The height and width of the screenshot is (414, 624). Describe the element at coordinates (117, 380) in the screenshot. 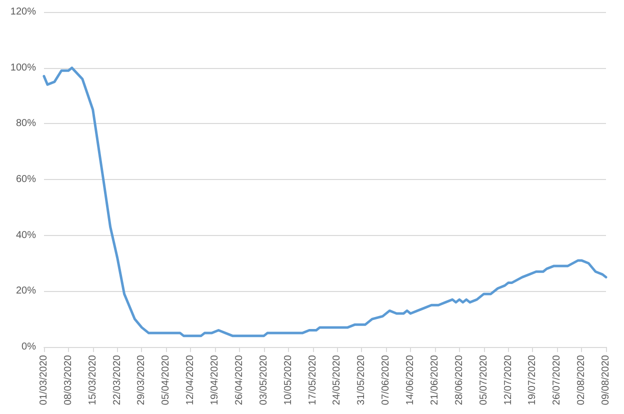

I see `x-tick-label: 22/03/2020` at that location.